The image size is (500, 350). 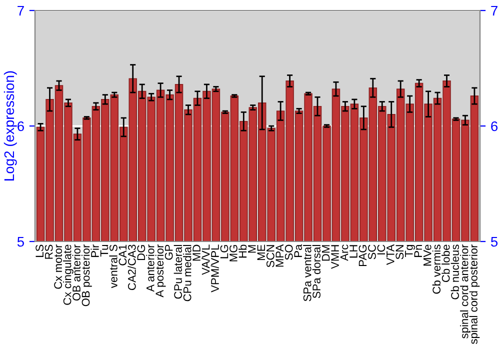 I want to click on x-tick-label: SPa ventral, so click(x=307, y=273).